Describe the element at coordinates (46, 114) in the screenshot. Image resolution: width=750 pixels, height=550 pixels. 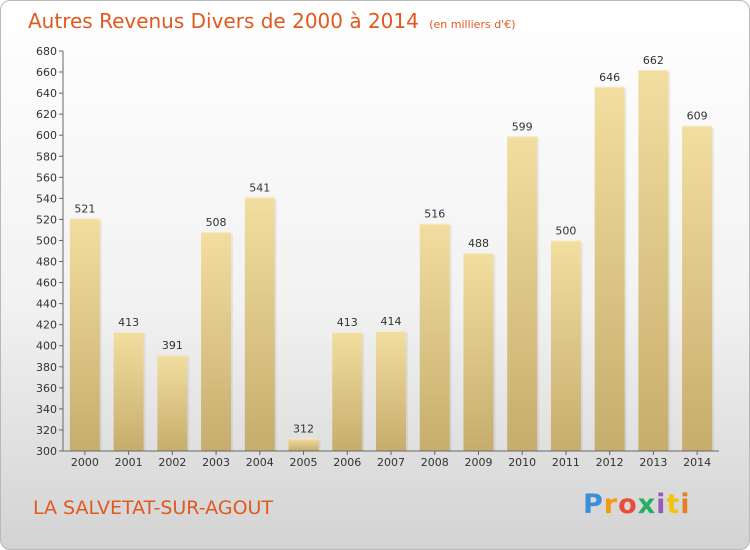
I see `y-tick-label: 620` at that location.